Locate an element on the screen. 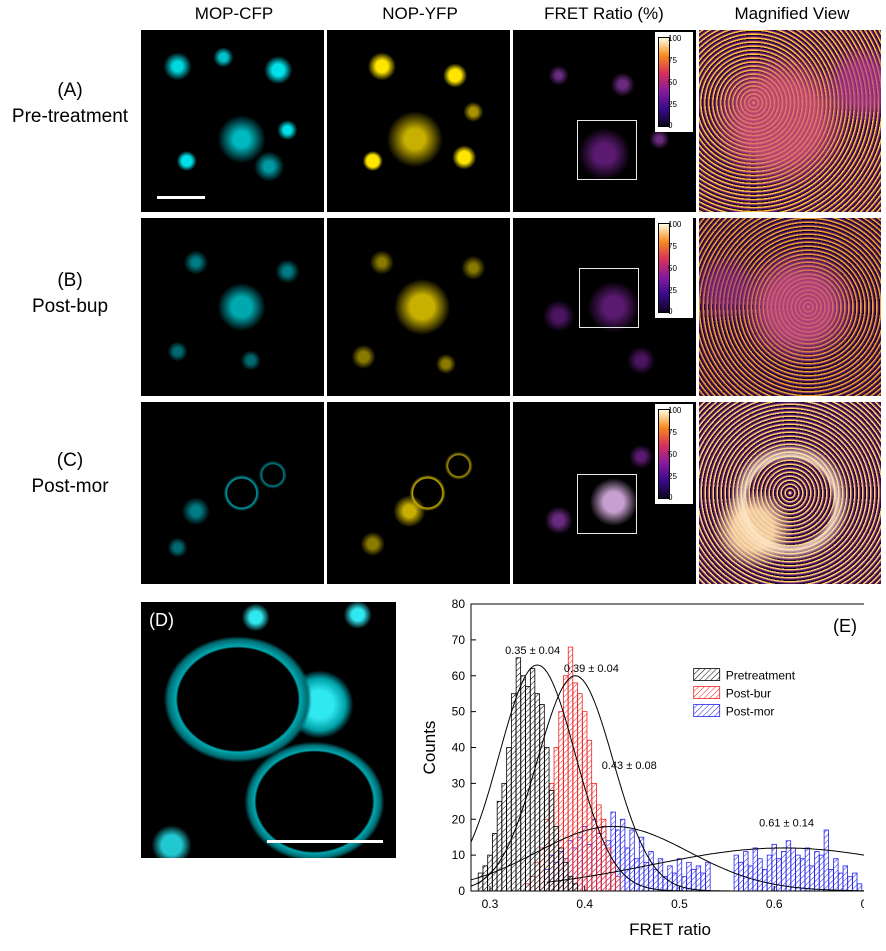 Image resolution: width=886 pixels, height=951 pixels. colorbar-gradient is located at coordinates (664, 82).